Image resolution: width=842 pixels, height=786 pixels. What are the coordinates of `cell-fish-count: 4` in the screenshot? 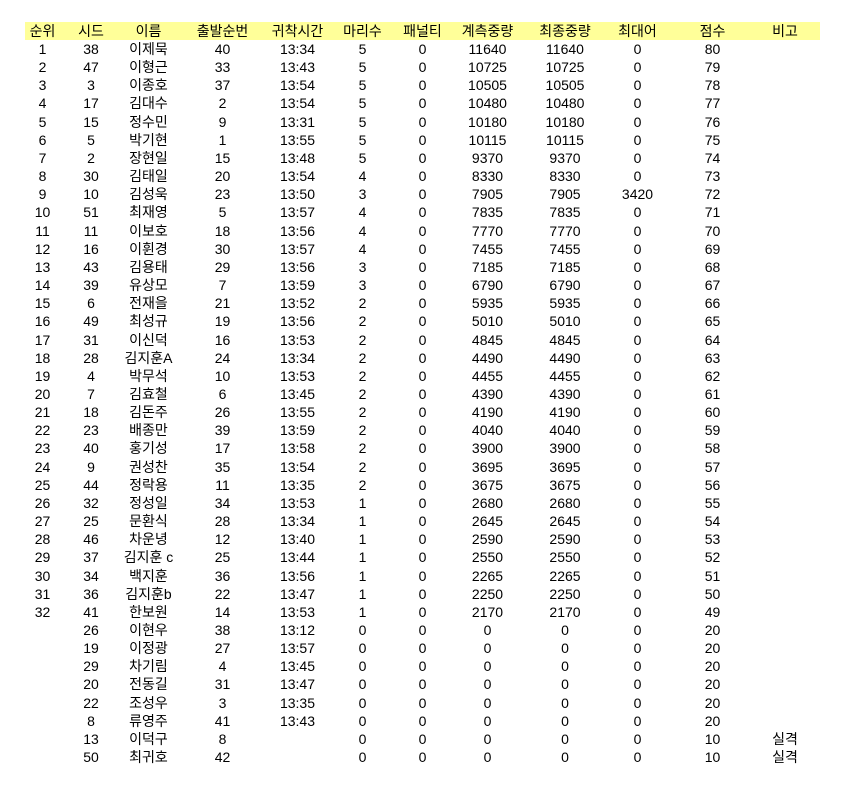 It's located at (362, 230).